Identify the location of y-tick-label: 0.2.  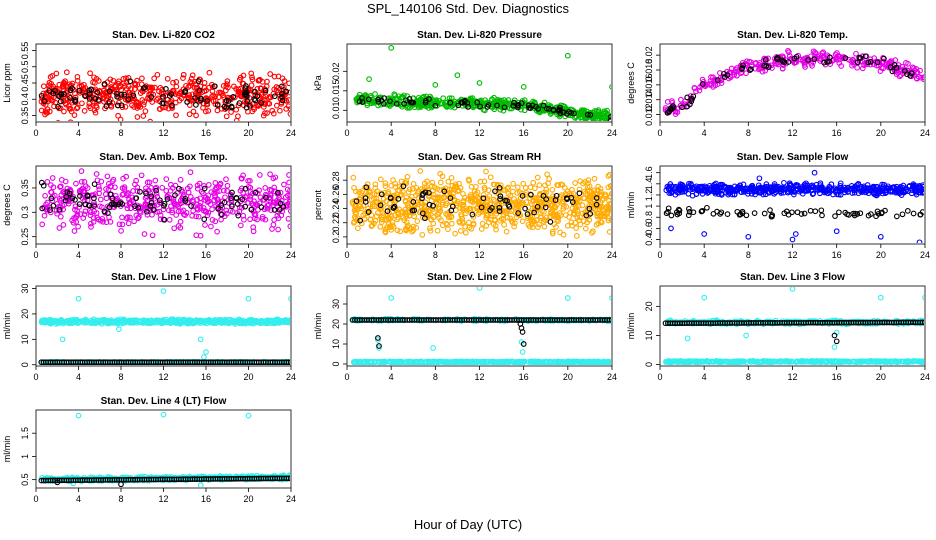
(336, 237).